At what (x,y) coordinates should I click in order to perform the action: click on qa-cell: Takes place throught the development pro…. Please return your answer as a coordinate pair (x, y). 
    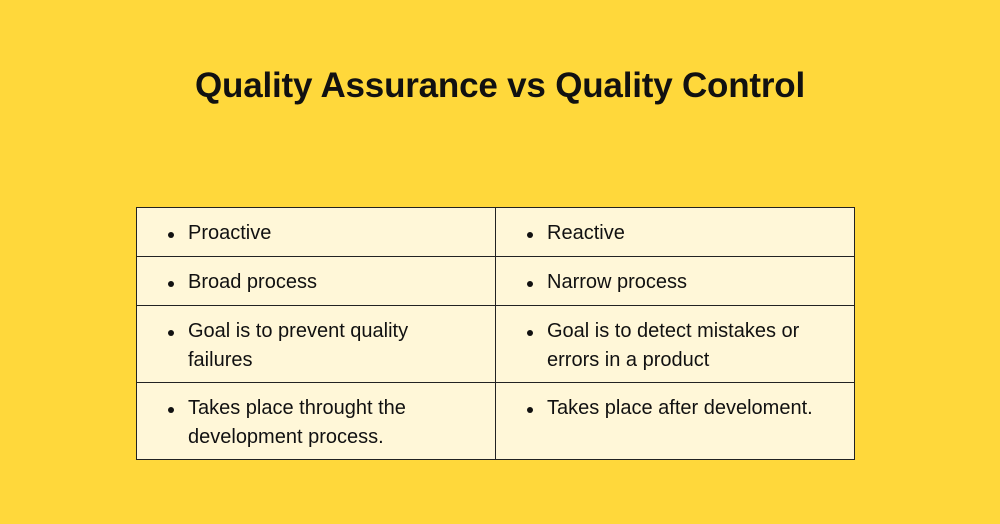
    Looking at the image, I should click on (316, 421).